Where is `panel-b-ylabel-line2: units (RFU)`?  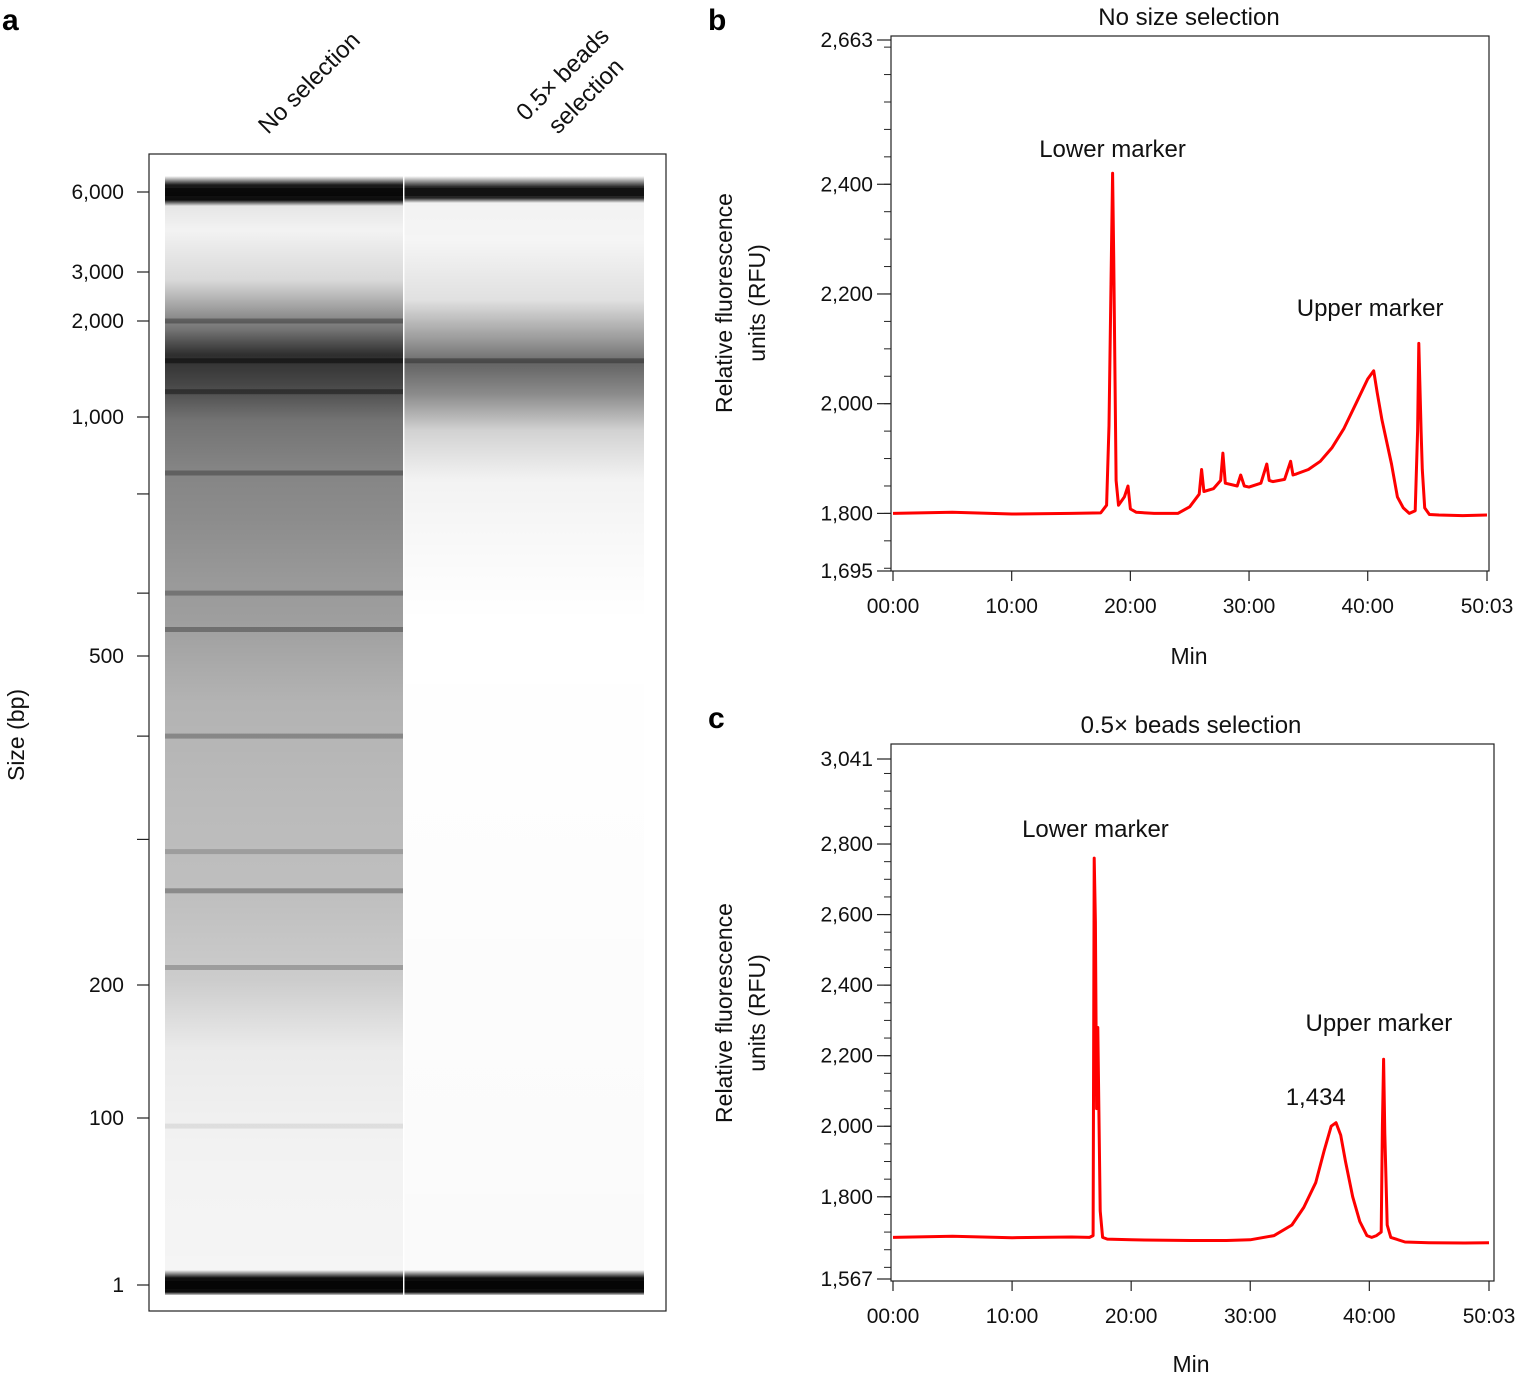
panel-b-ylabel-line2: units (RFU) is located at coordinates (757, 303).